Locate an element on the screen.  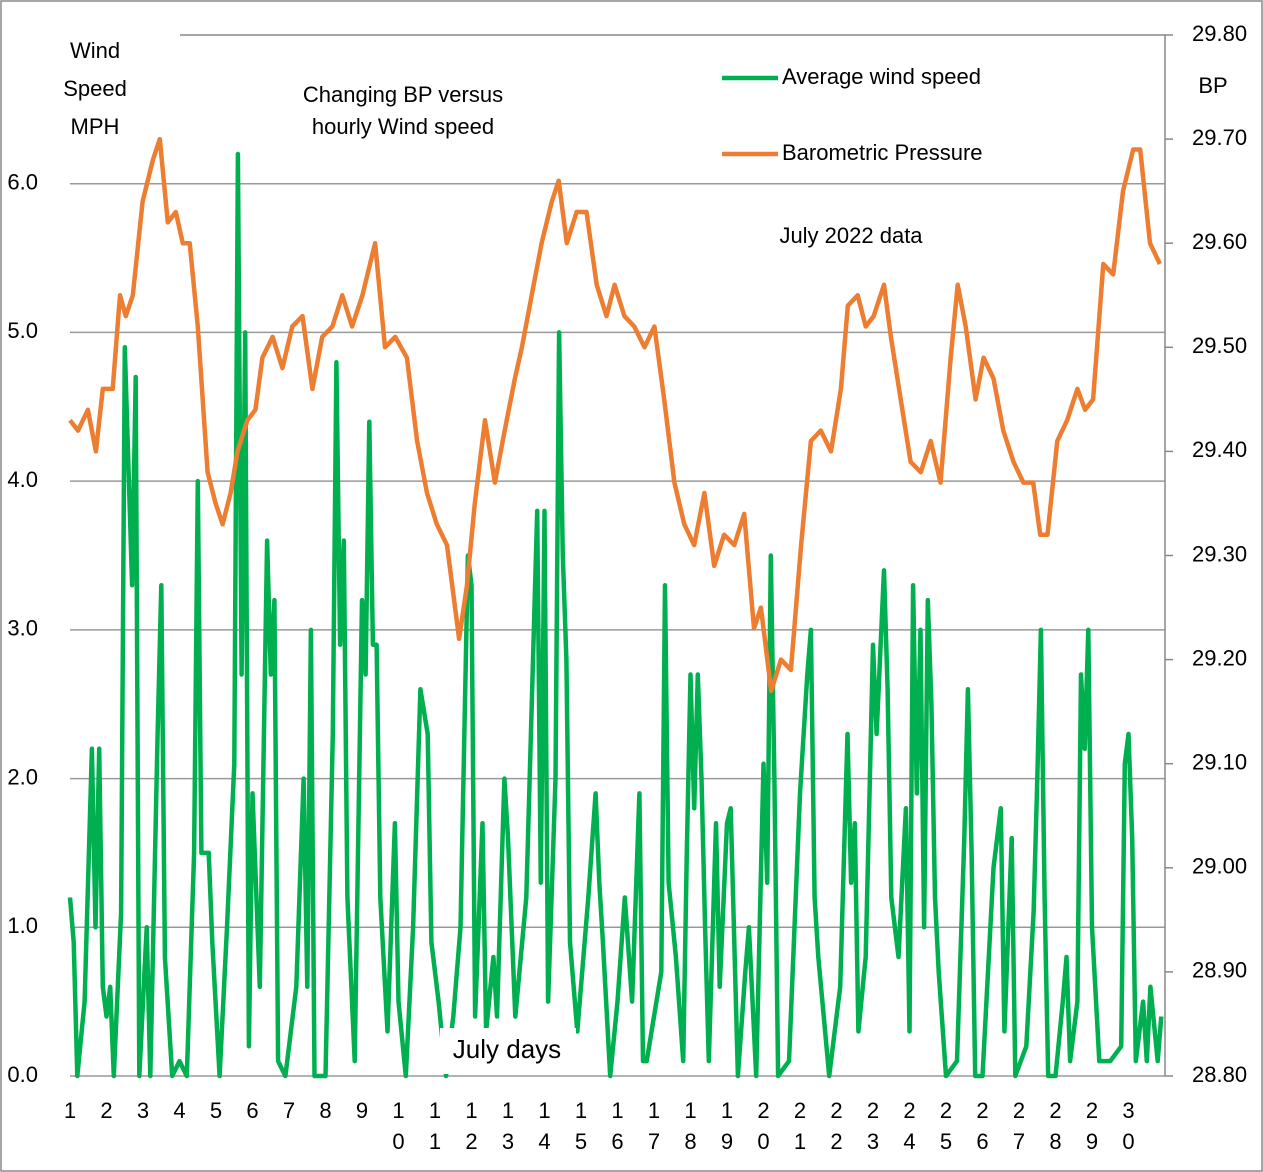
y-tick-label: 6.0 is located at coordinates (22, 182).